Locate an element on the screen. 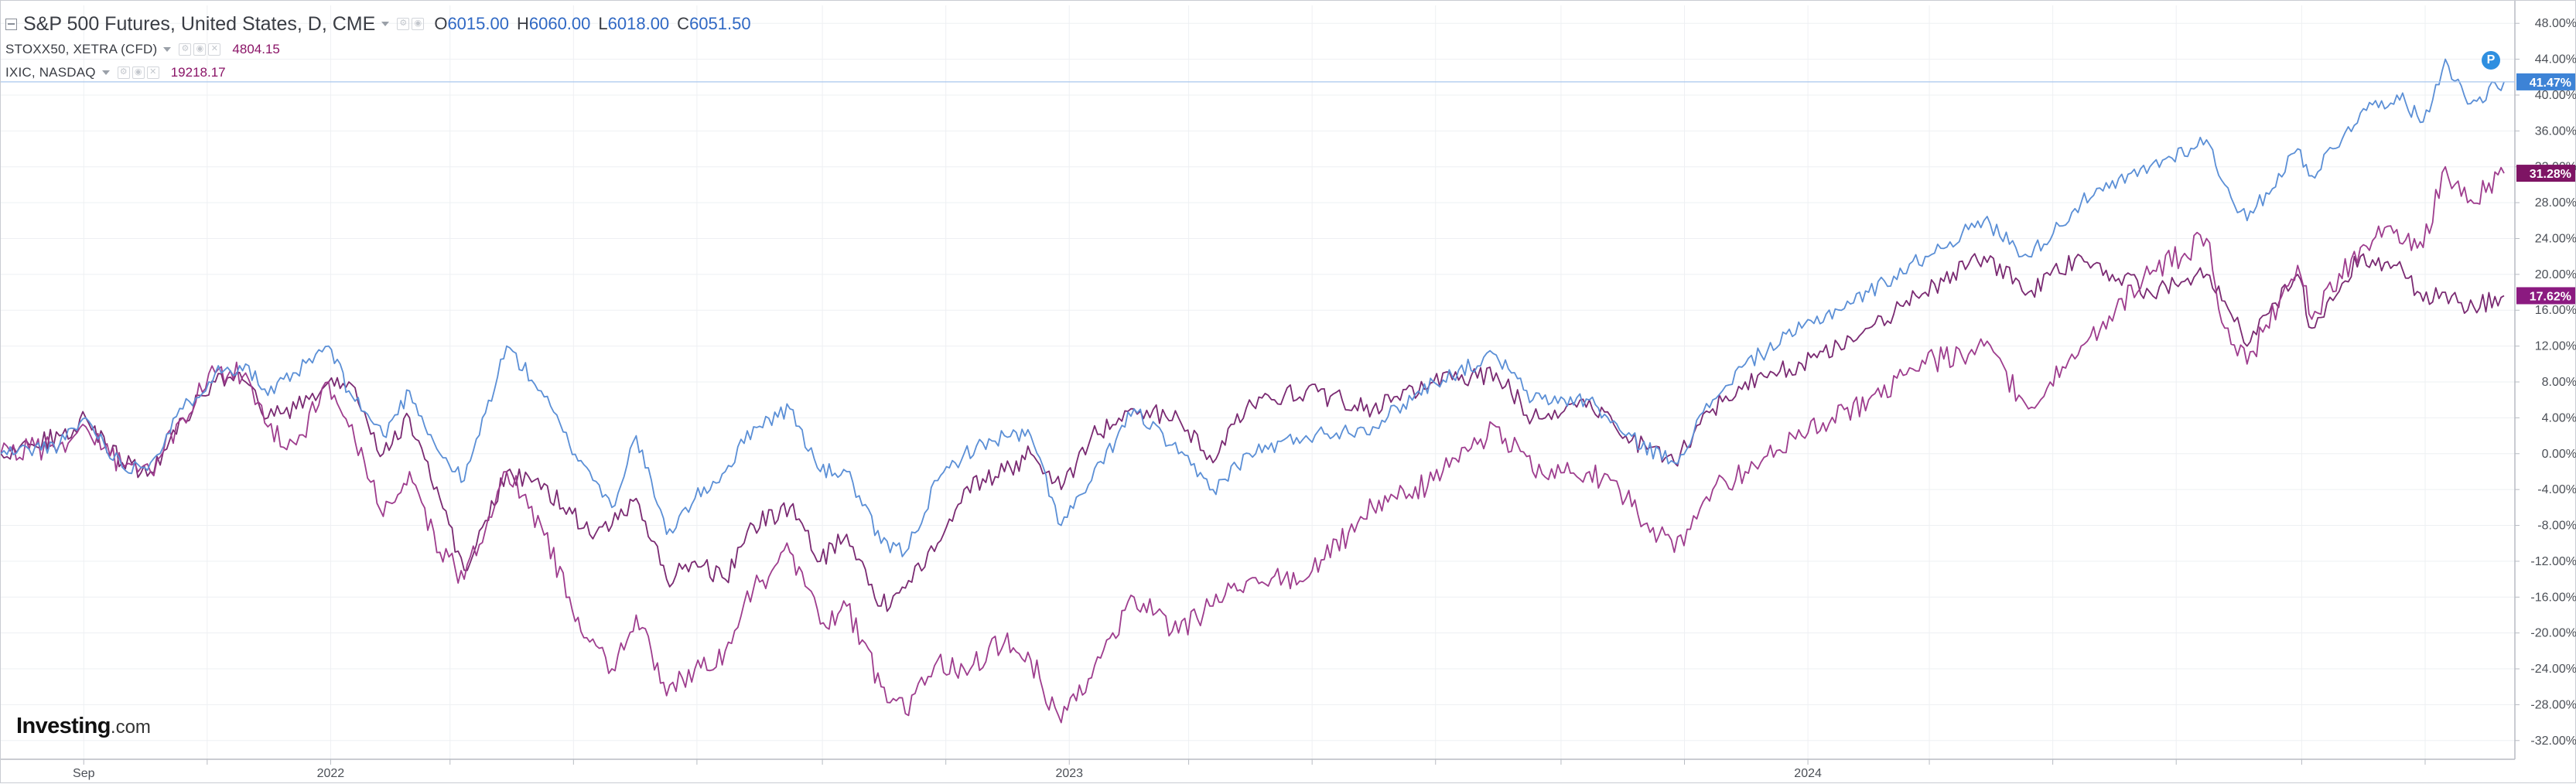 The image size is (2576, 784). price-alert-badge: P is located at coordinates (2491, 60).